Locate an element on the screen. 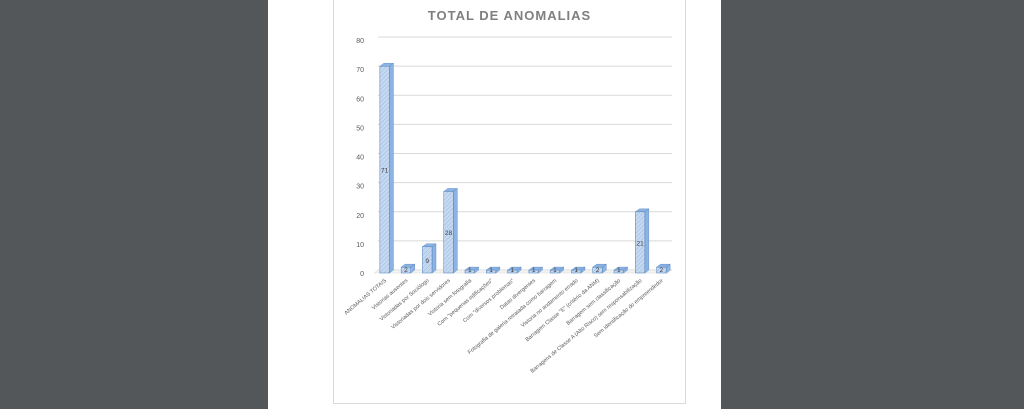  y-tick-label: 20 is located at coordinates (360, 216).